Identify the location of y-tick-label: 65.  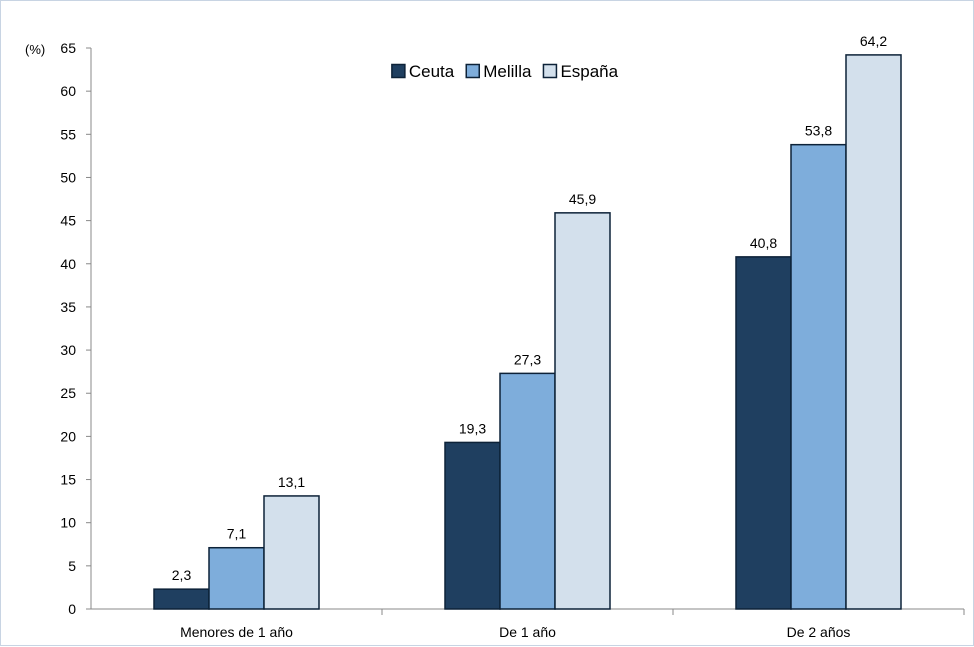
(68, 48).